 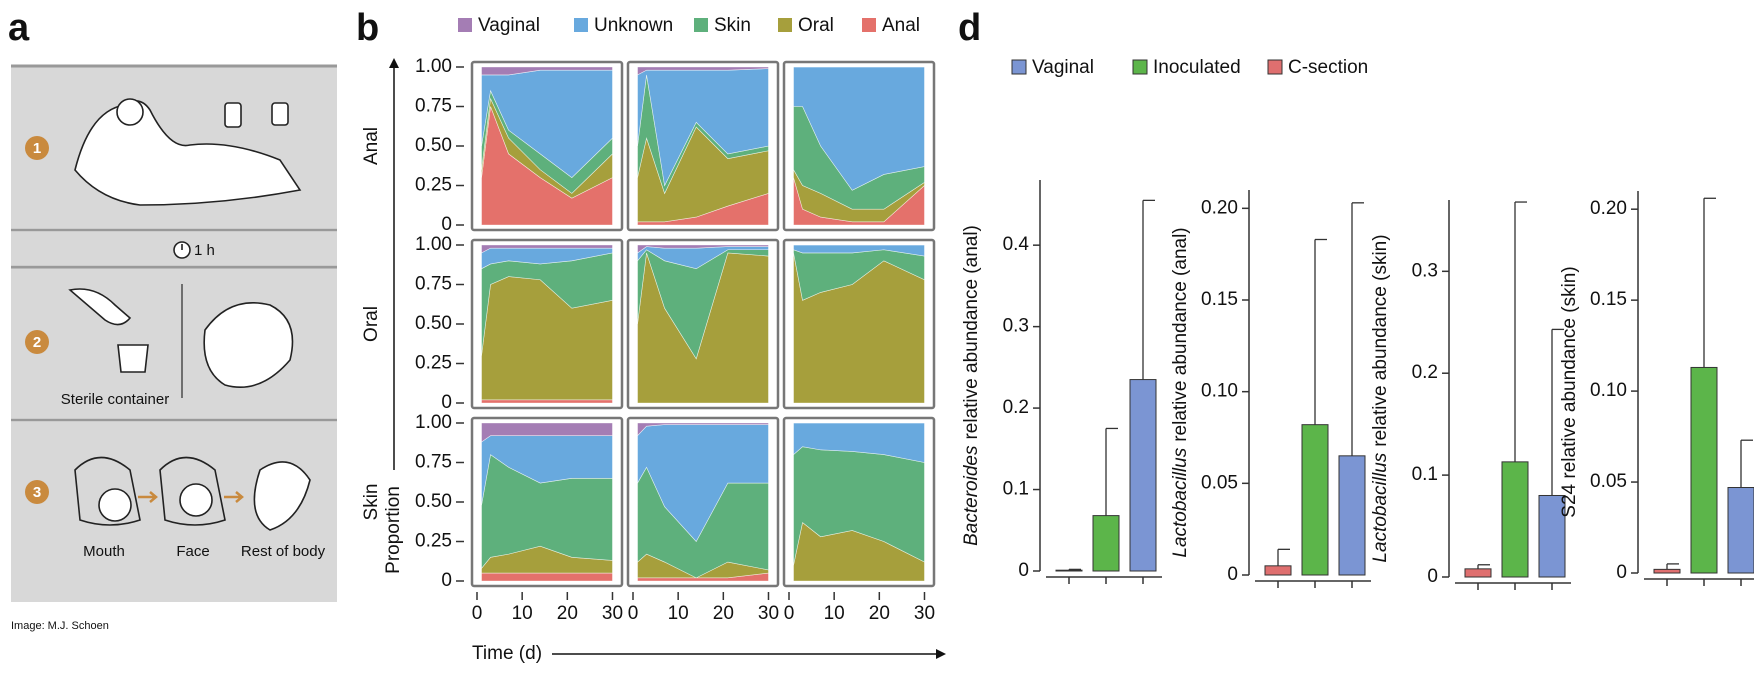 What do you see at coordinates (971, 495) in the screenshot?
I see `y-axis-label-italic: Bacteroides` at bounding box center [971, 495].